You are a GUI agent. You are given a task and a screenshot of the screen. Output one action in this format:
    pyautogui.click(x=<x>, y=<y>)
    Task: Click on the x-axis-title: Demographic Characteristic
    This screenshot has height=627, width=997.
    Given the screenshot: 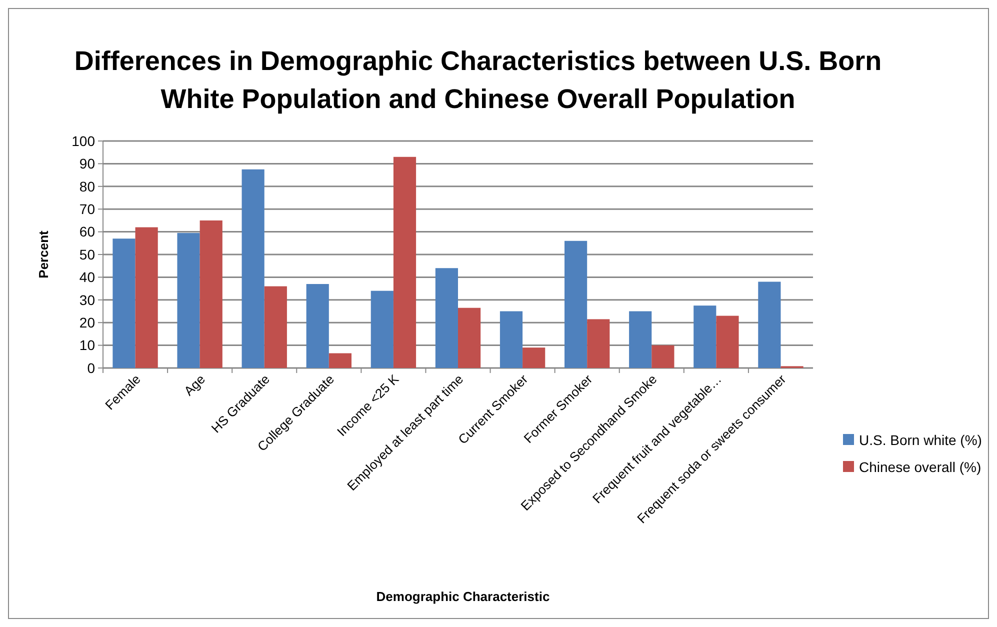 What is the action you would take?
    pyautogui.click(x=463, y=596)
    